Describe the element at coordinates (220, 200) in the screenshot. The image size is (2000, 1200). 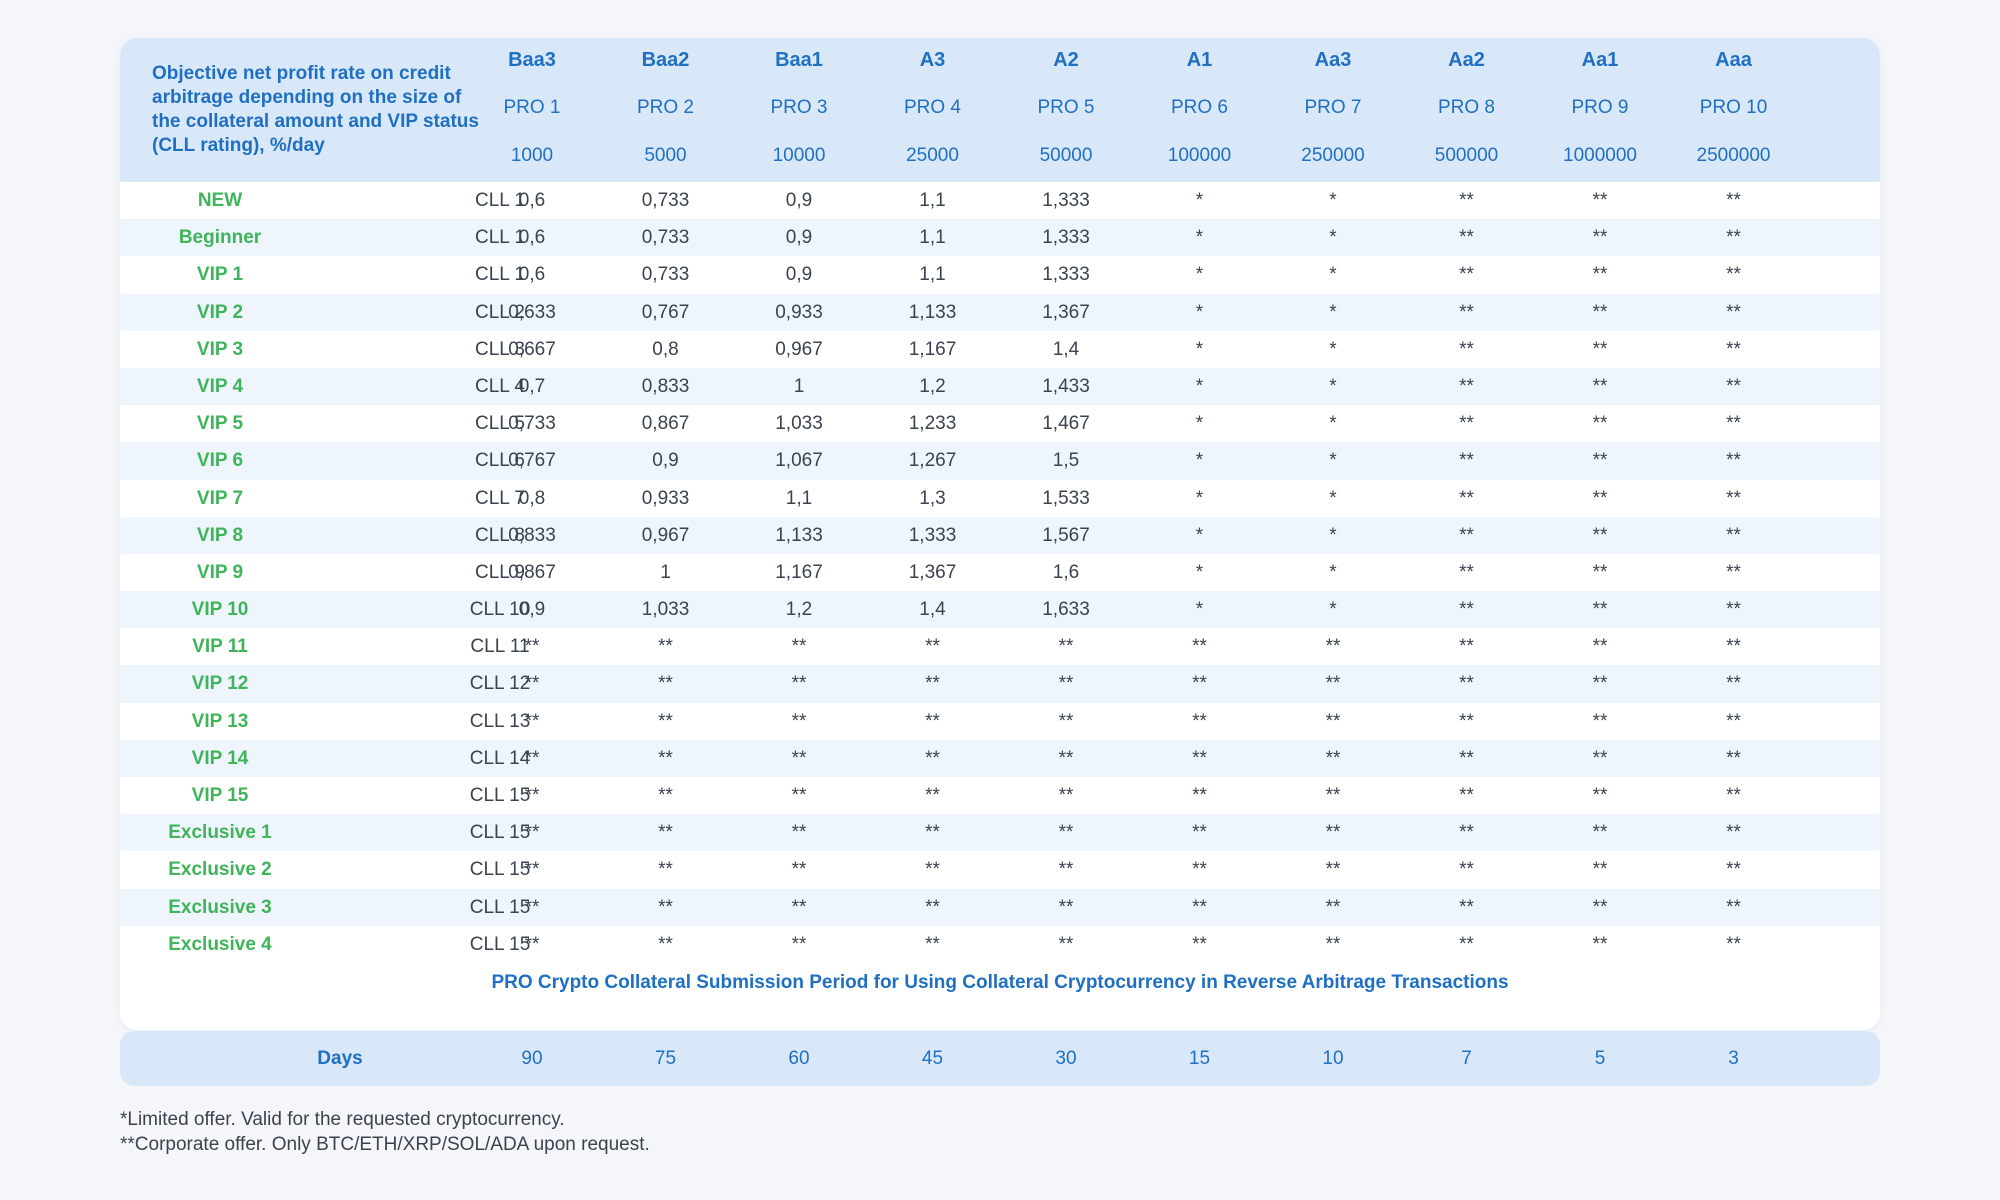
I see `vip-status: NEW` at that location.